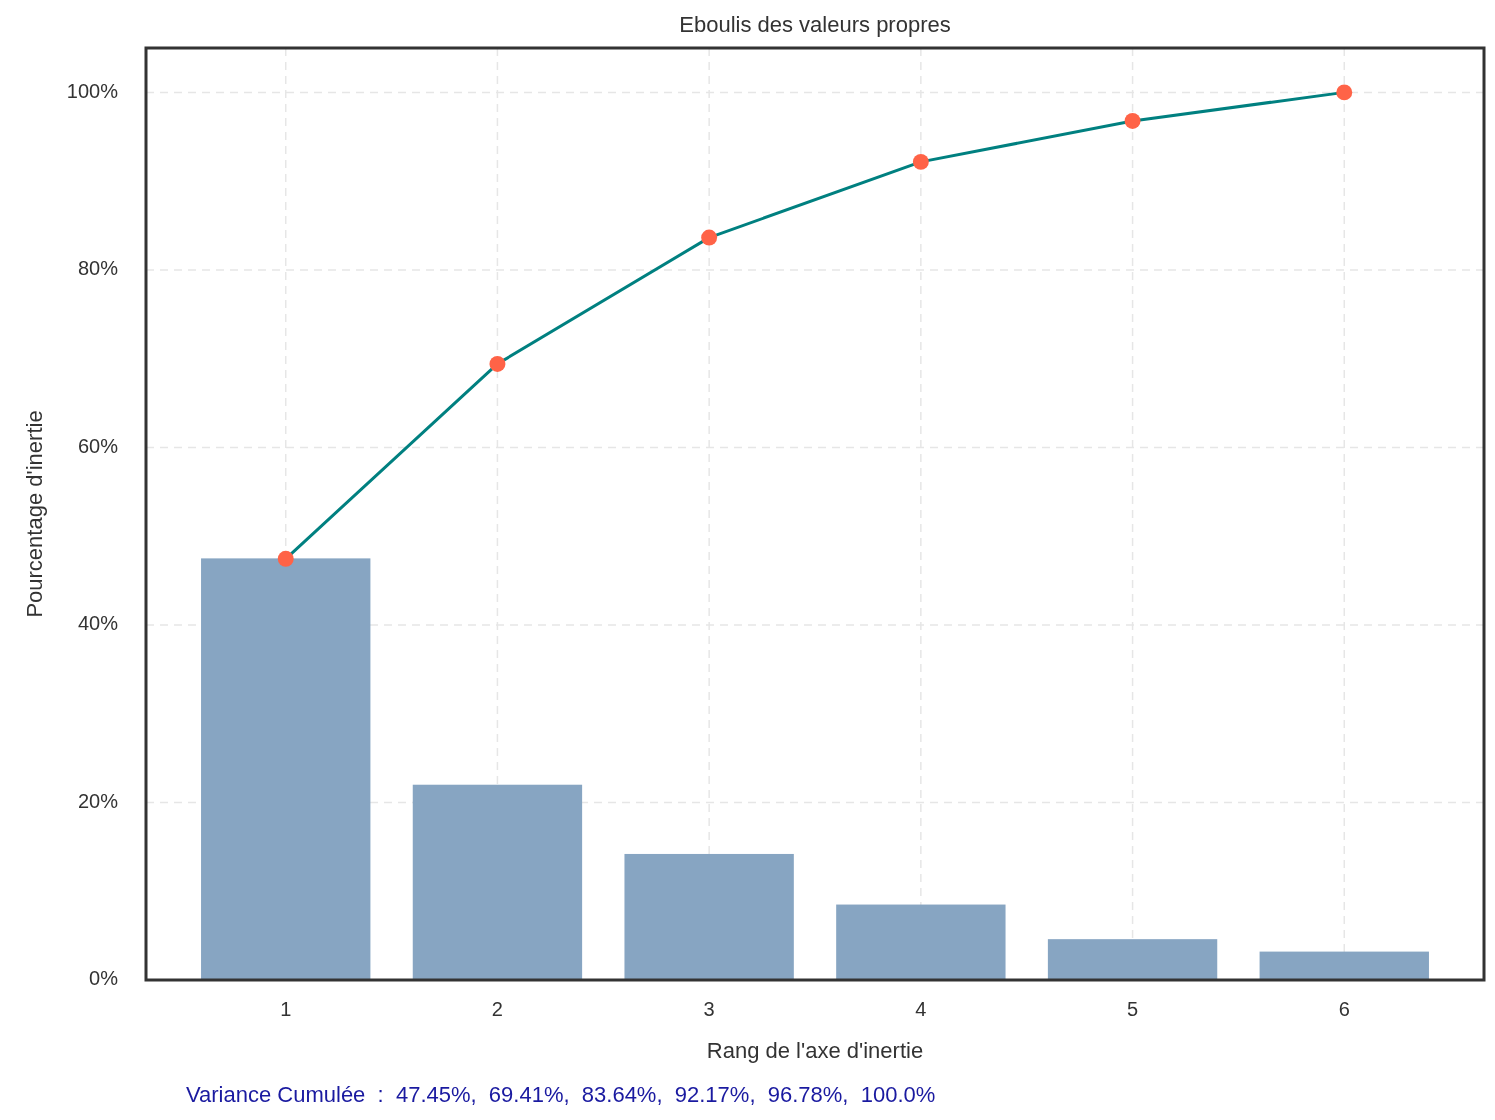  I want to click on x-tick-label: 2, so click(497, 1009).